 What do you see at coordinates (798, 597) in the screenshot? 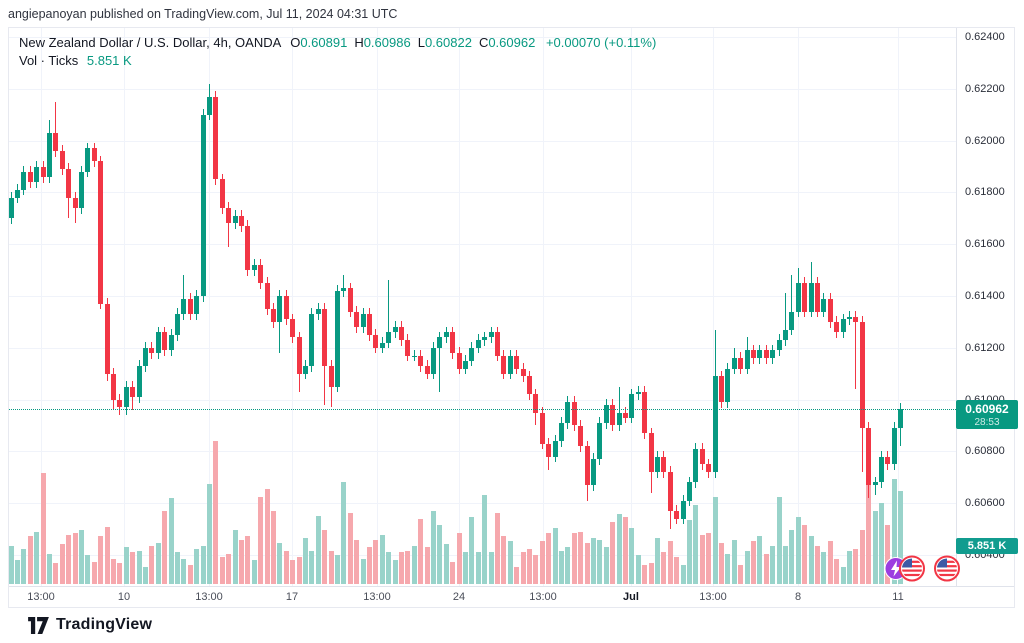
I see `time-axis-label: 8` at bounding box center [798, 597].